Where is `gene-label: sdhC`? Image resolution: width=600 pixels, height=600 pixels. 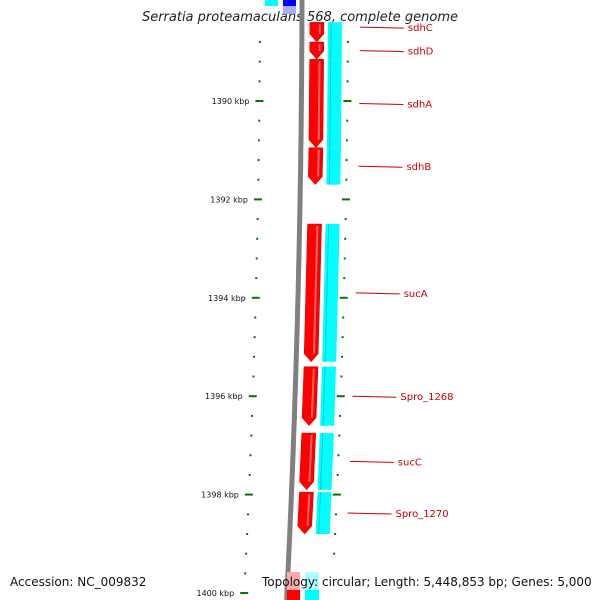
gene-label: sdhC is located at coordinates (420, 28).